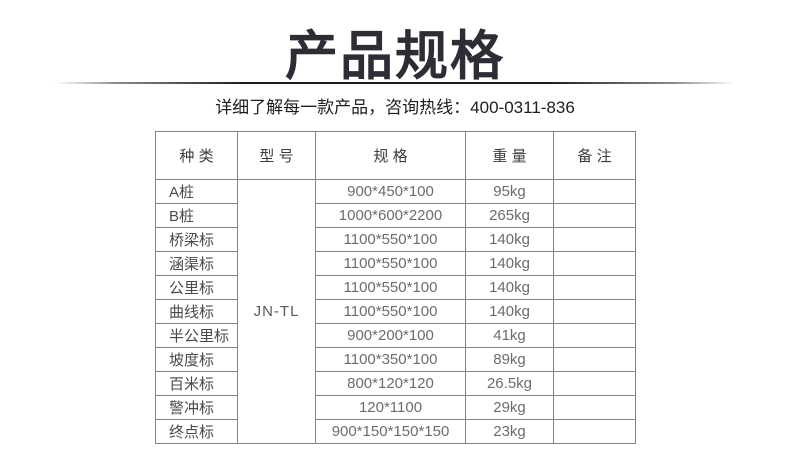  Describe the element at coordinates (390, 215) in the screenshot. I see `spec-cell: 1000*600*2200` at that location.